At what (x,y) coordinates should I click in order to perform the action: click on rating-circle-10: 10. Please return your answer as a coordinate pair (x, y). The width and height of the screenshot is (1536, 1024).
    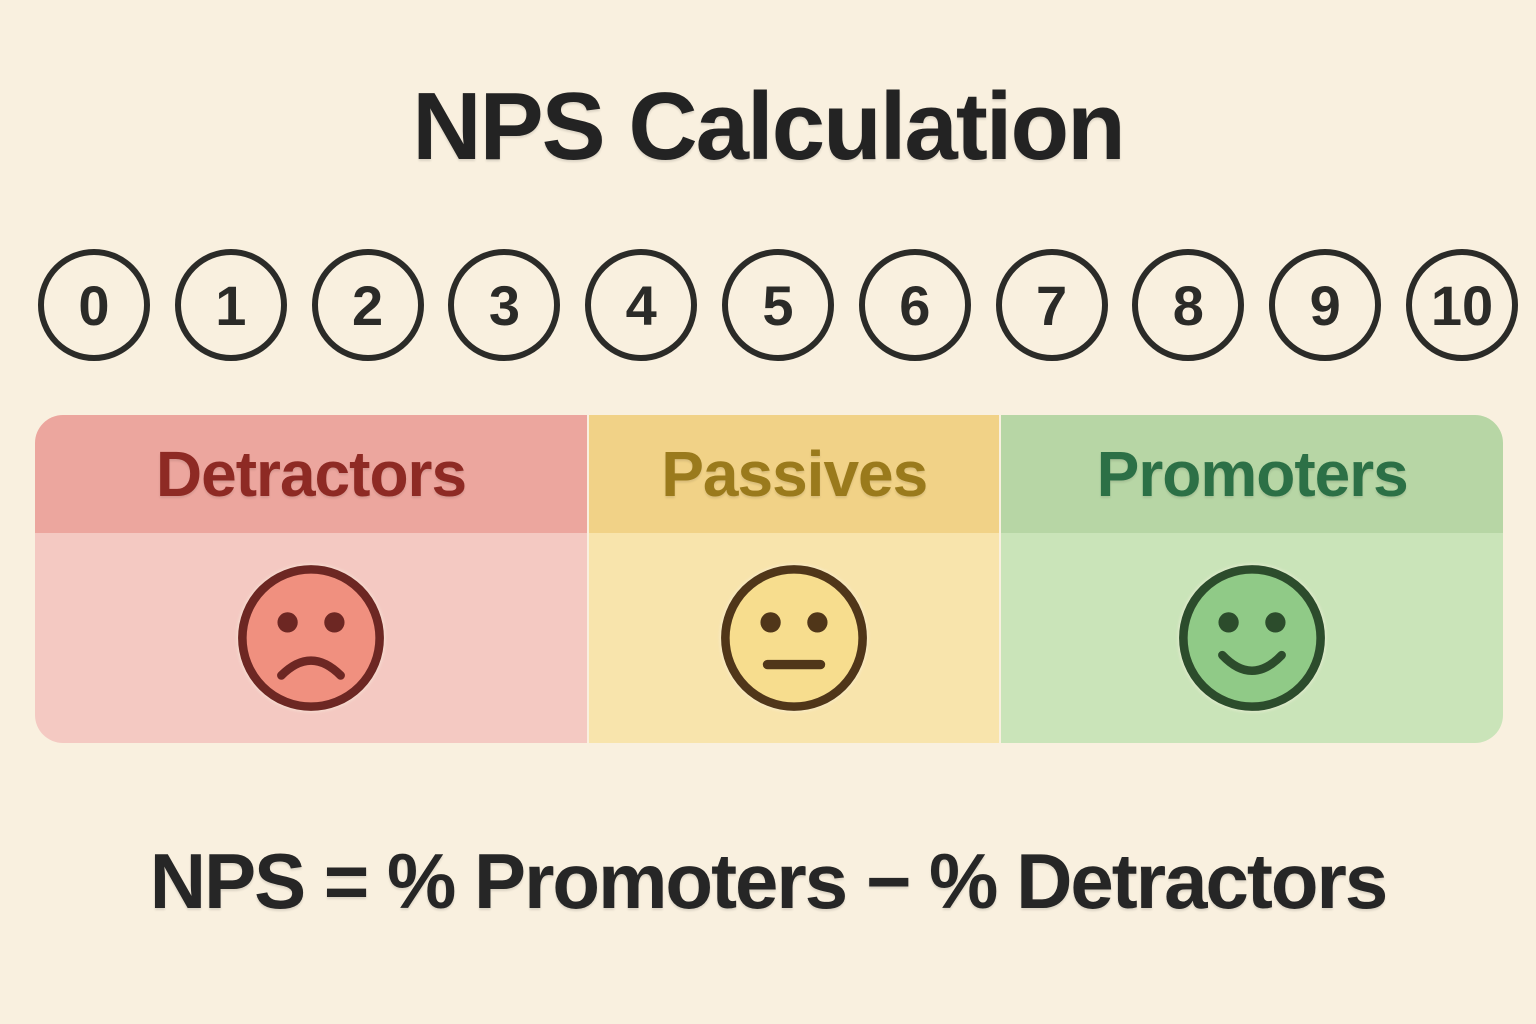
    Looking at the image, I should click on (1461, 305).